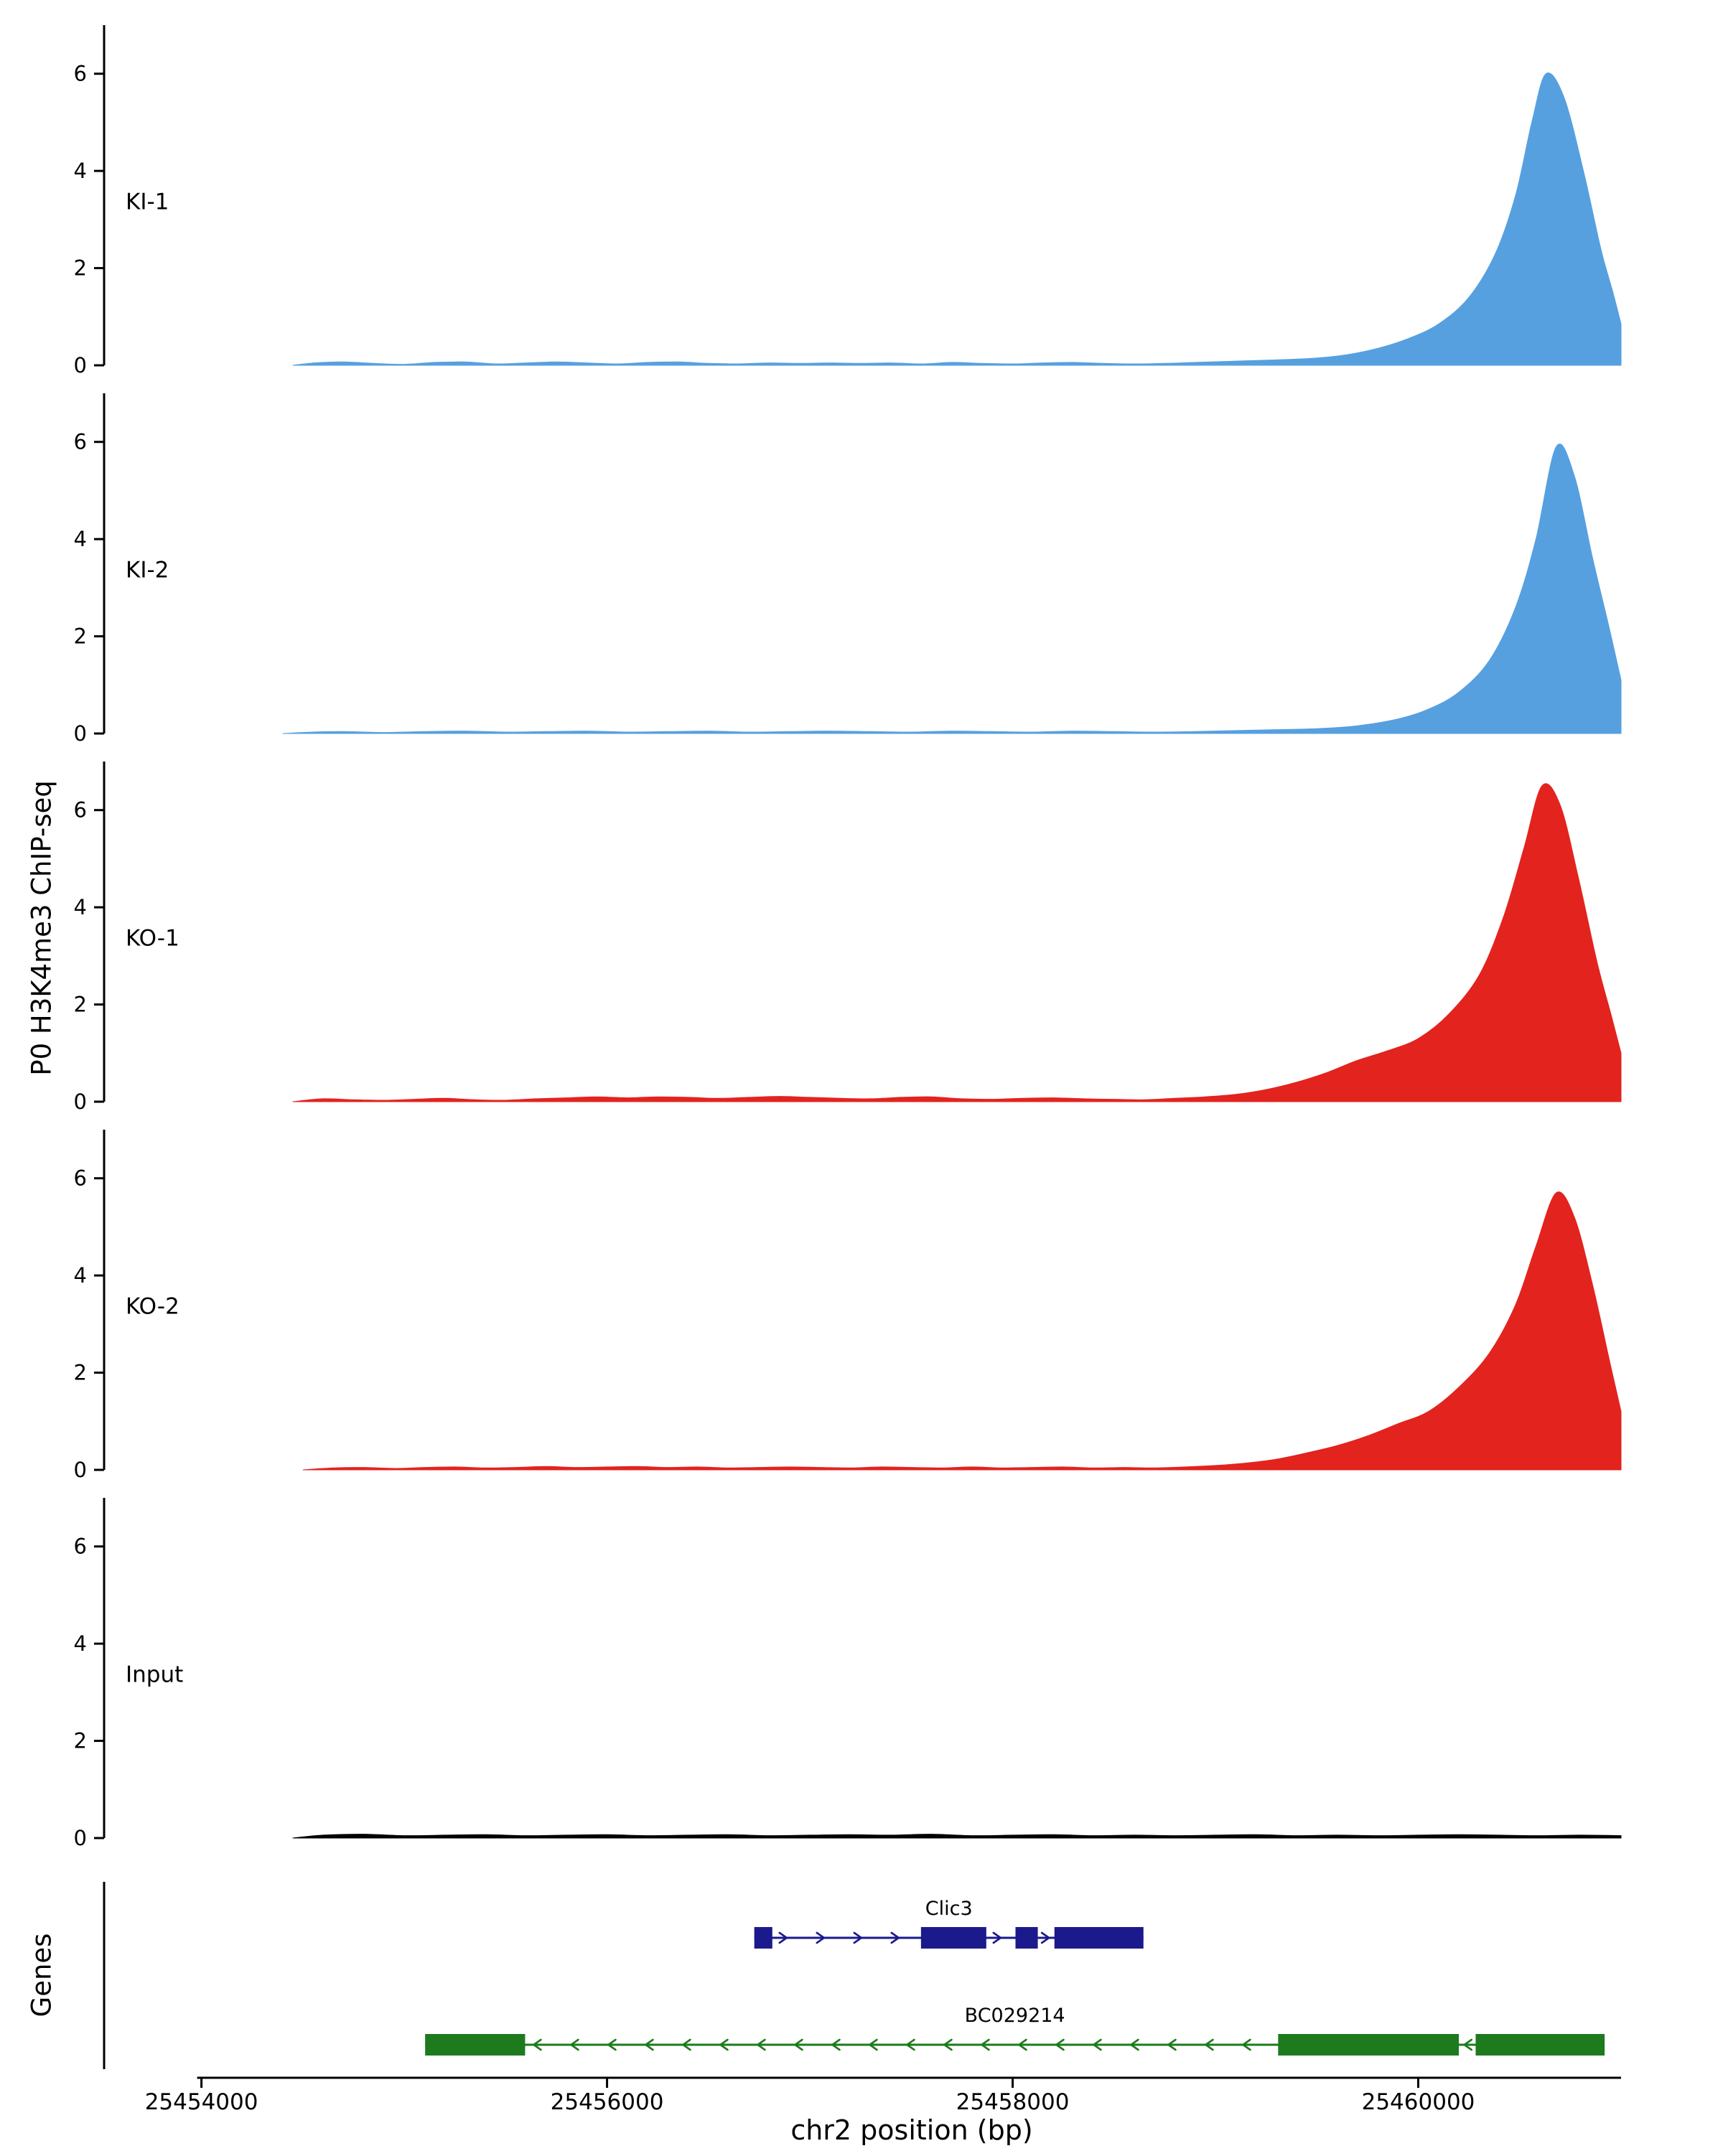 The width and height of the screenshot is (1723, 2156). Describe the element at coordinates (147, 202) in the screenshot. I see `track-label-KI-1: KI-1` at that location.